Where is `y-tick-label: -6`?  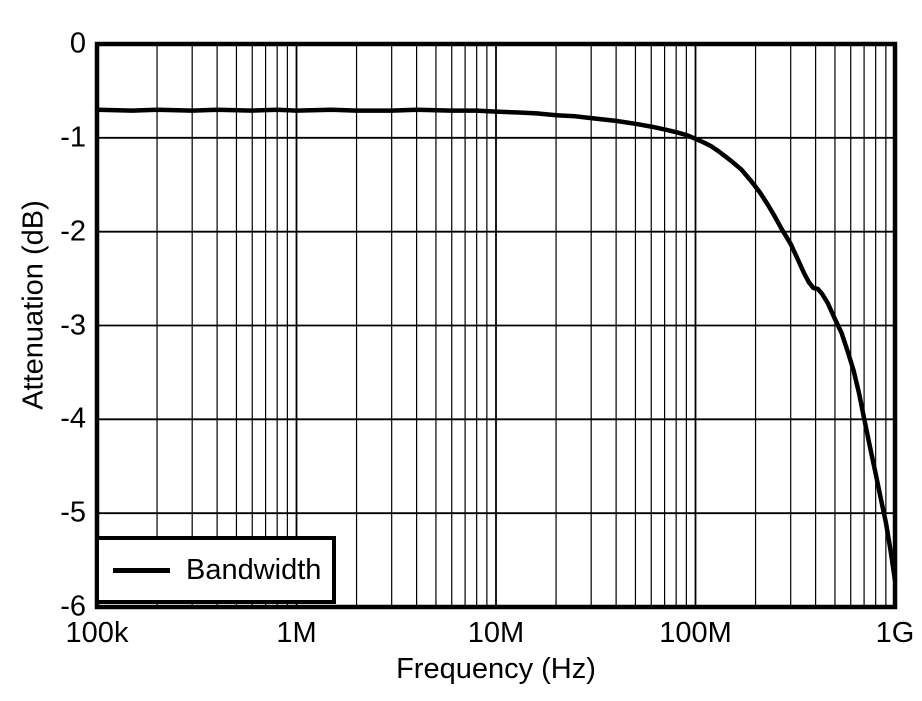
y-tick-label: -6 is located at coordinates (73, 606).